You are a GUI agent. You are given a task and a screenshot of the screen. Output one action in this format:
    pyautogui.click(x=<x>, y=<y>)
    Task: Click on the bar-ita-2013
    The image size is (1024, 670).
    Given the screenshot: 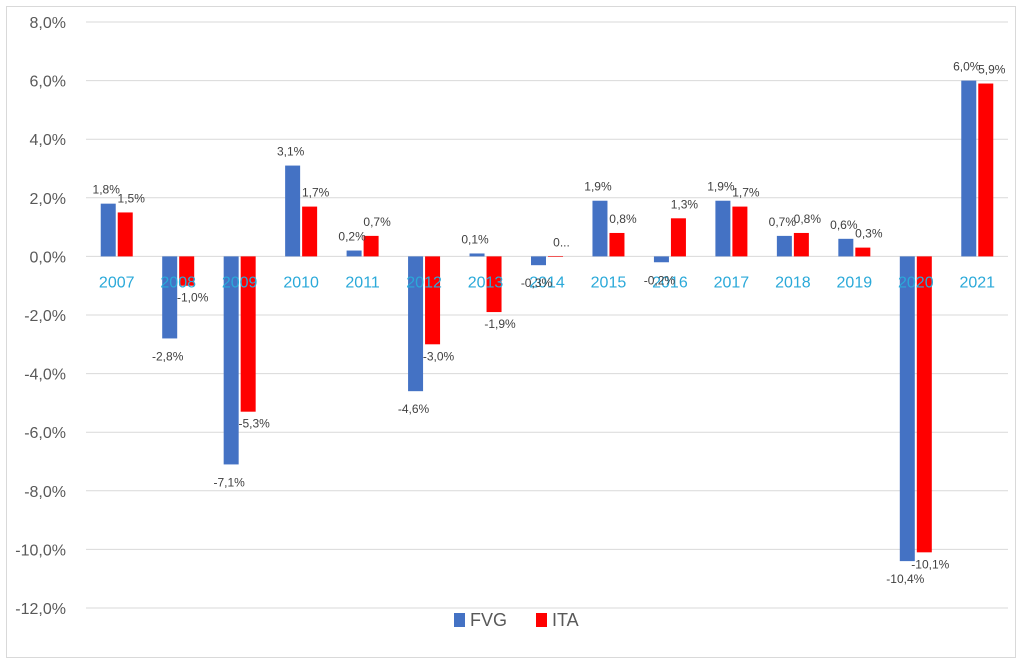 What is the action you would take?
    pyautogui.click(x=494, y=284)
    